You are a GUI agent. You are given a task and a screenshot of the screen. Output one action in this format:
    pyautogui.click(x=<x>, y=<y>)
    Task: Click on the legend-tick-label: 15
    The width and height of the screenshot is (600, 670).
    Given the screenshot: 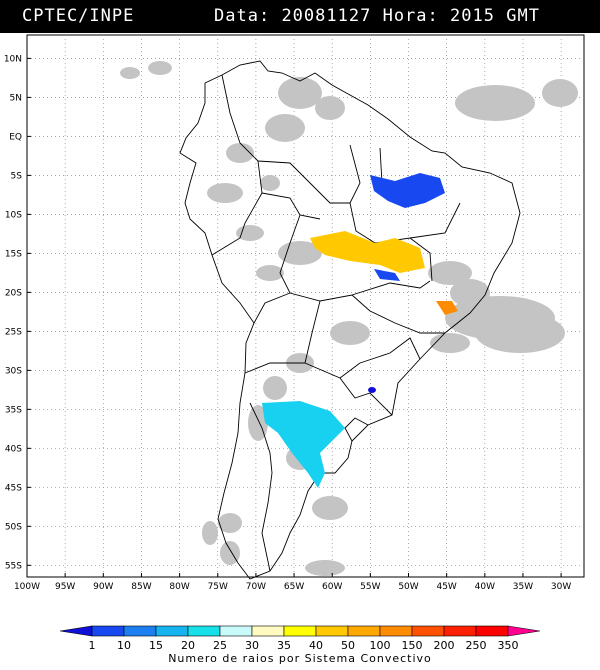 What is the action you would take?
    pyautogui.click(x=156, y=645)
    